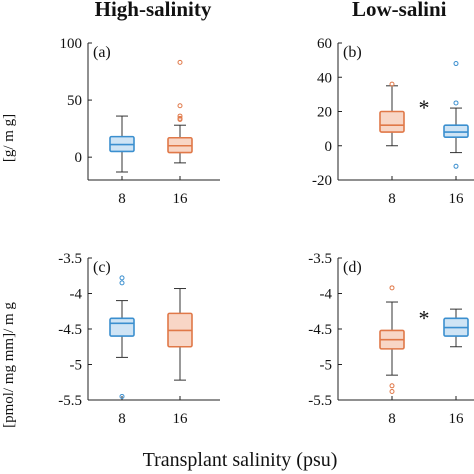  Describe the element at coordinates (76, 295) in the screenshot. I see `y-tick-label-c: -4` at that location.